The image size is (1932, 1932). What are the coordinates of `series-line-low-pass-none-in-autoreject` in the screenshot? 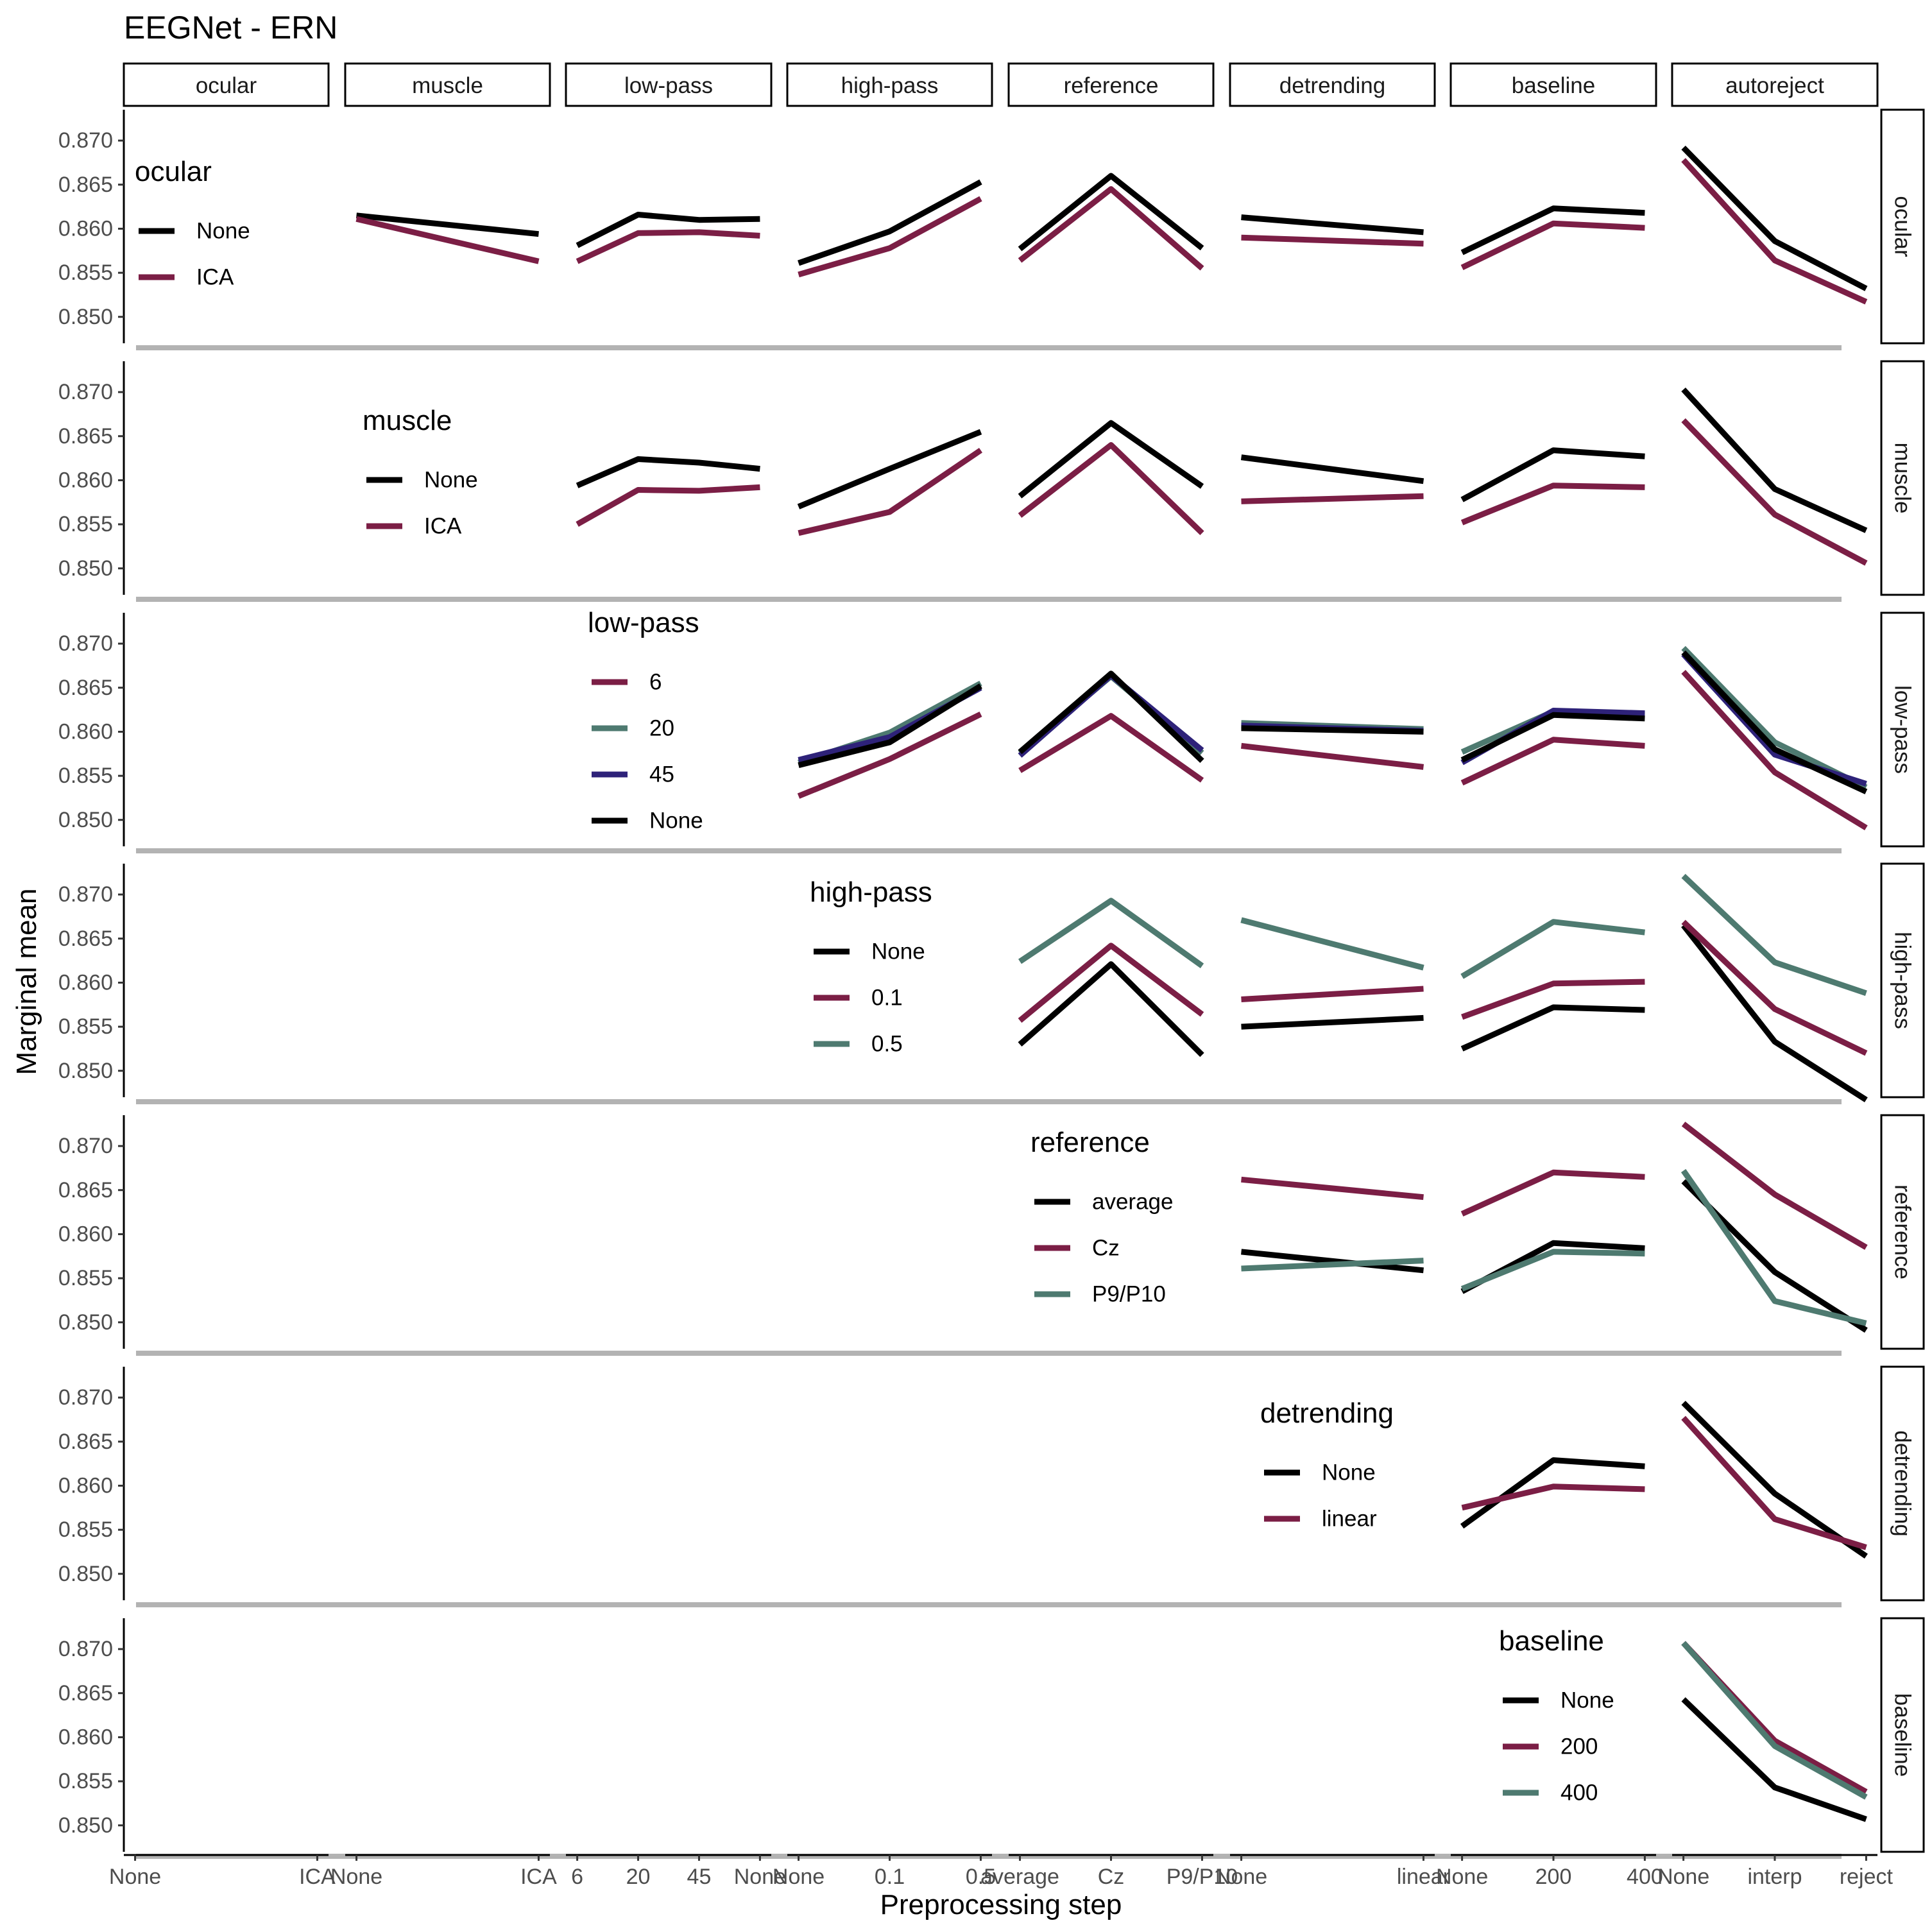 It's located at (1774, 722).